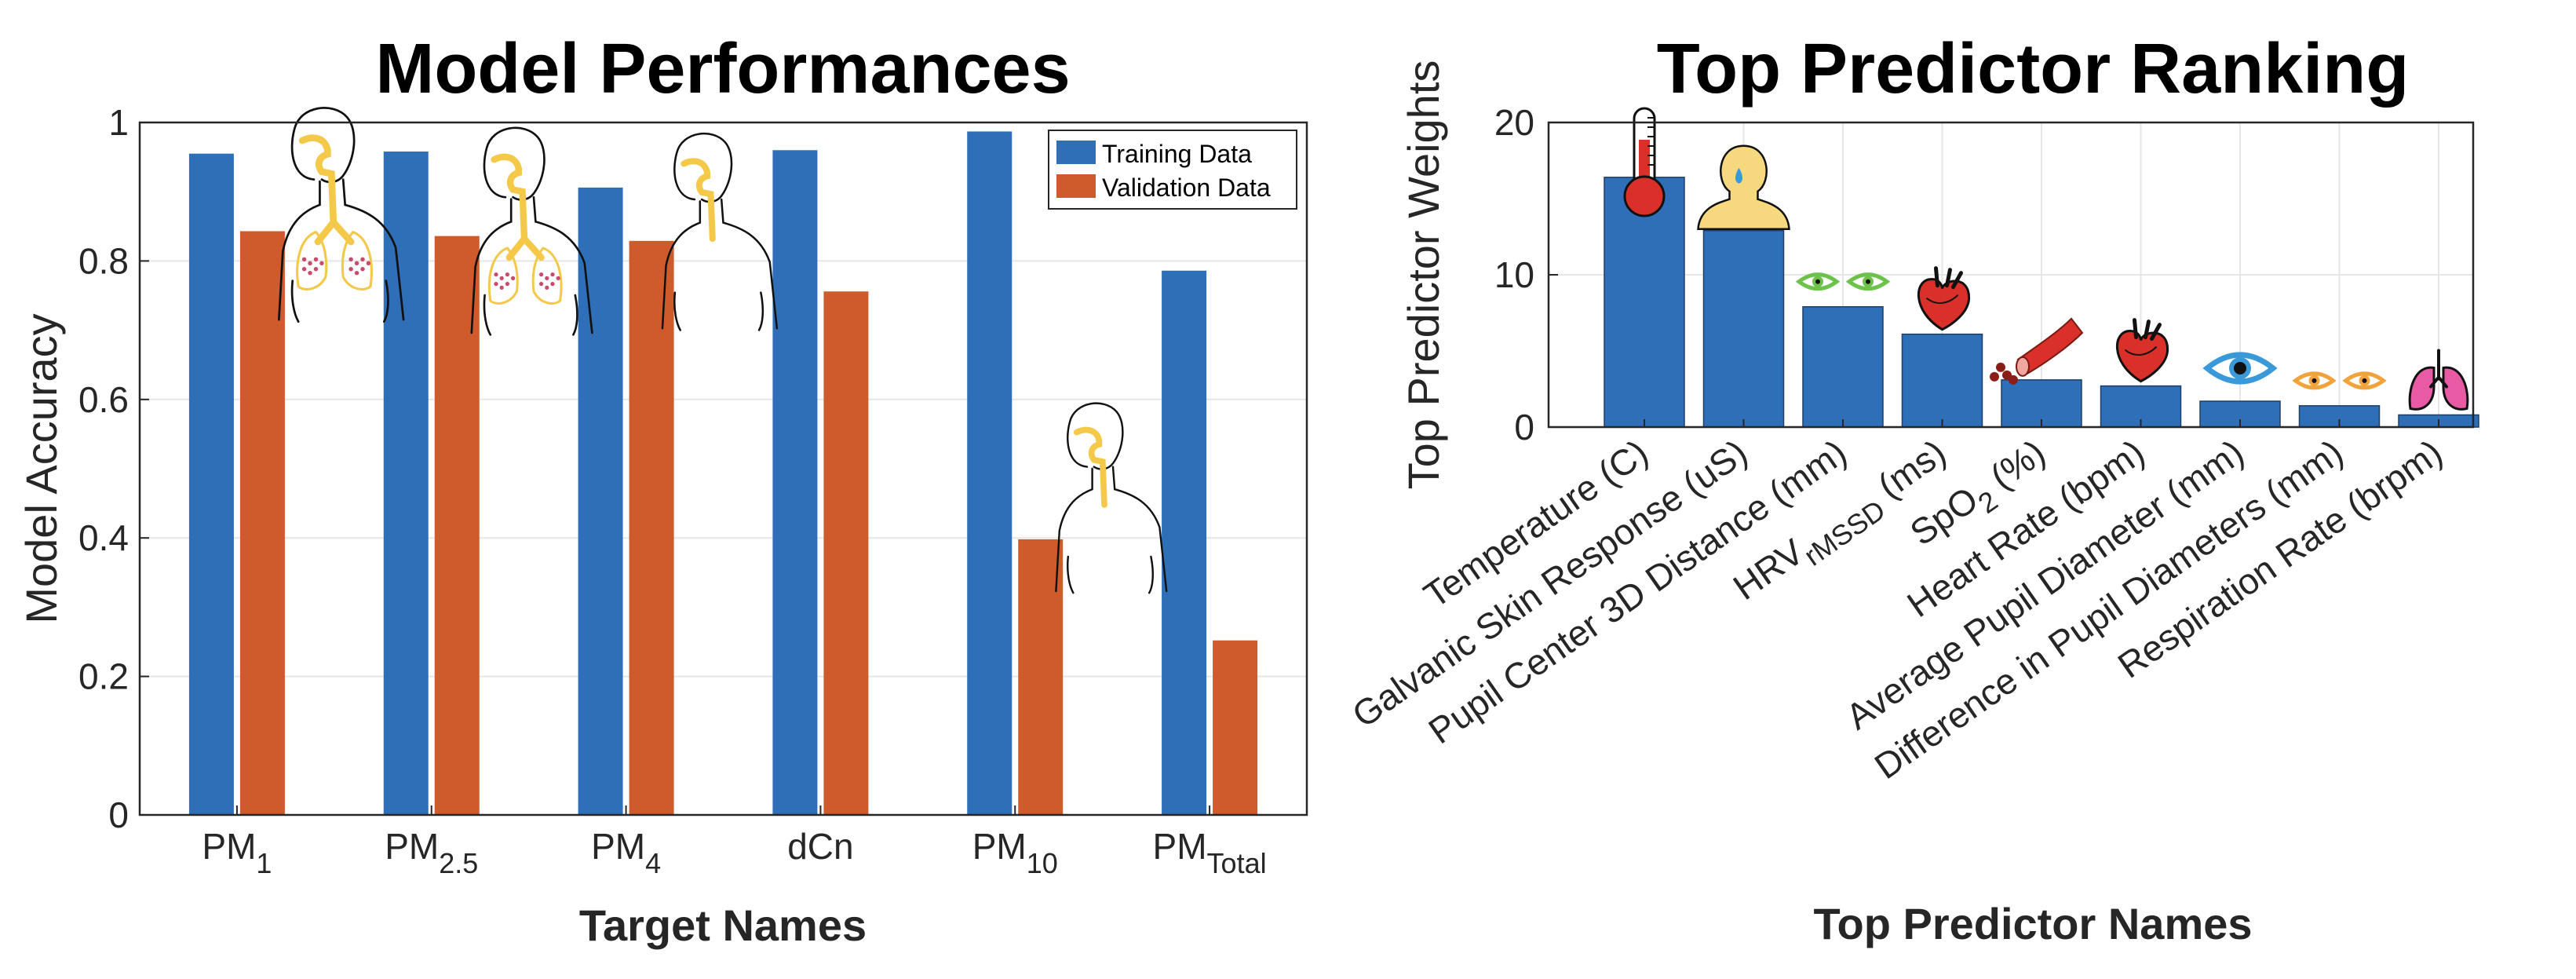  I want to click on legend-label-training: Training Data, so click(1177, 154).